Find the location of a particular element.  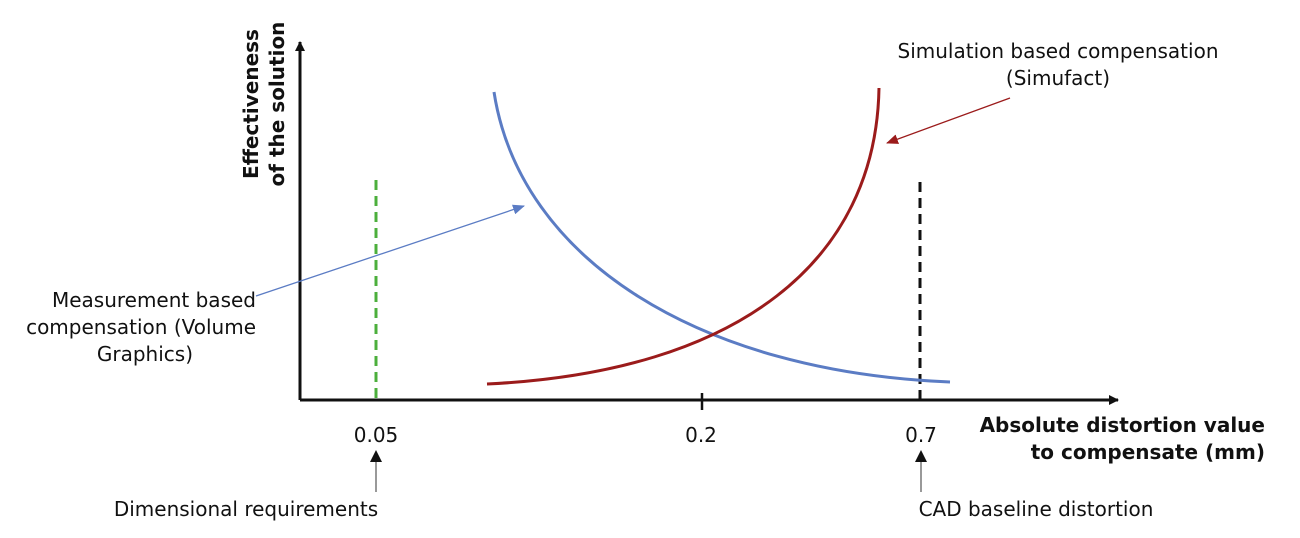

x-axis-label-line1: Absolute distortion value is located at coordinates (1122, 425).